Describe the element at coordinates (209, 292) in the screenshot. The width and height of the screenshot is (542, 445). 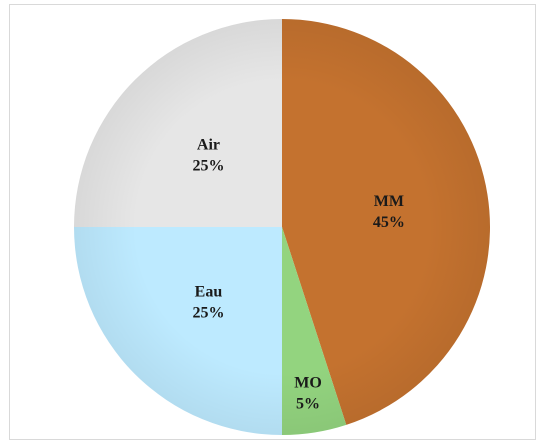
I see `slice-label-eau: Eau` at that location.